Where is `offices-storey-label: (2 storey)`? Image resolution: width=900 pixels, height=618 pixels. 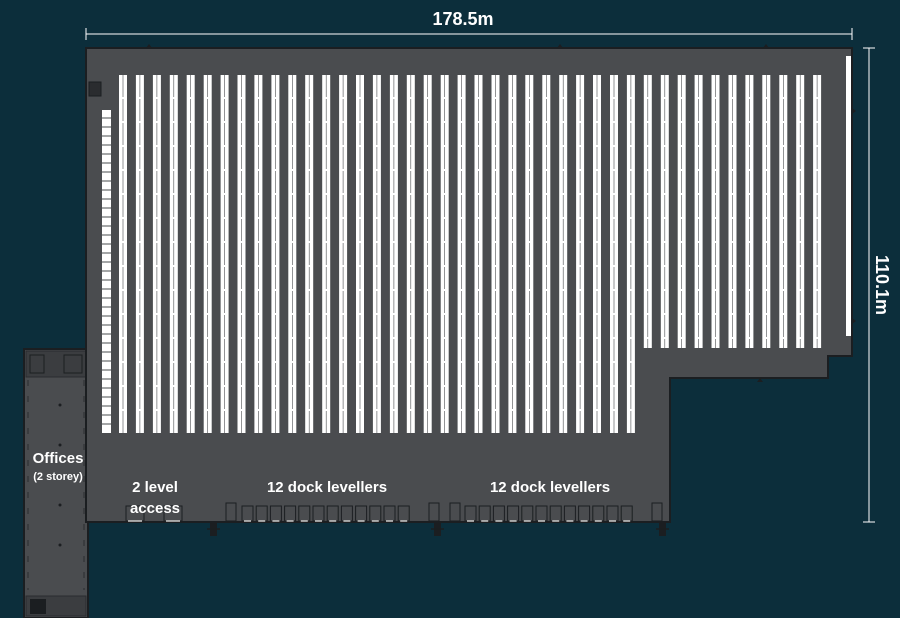
offices-storey-label: (2 storey) is located at coordinates (58, 477).